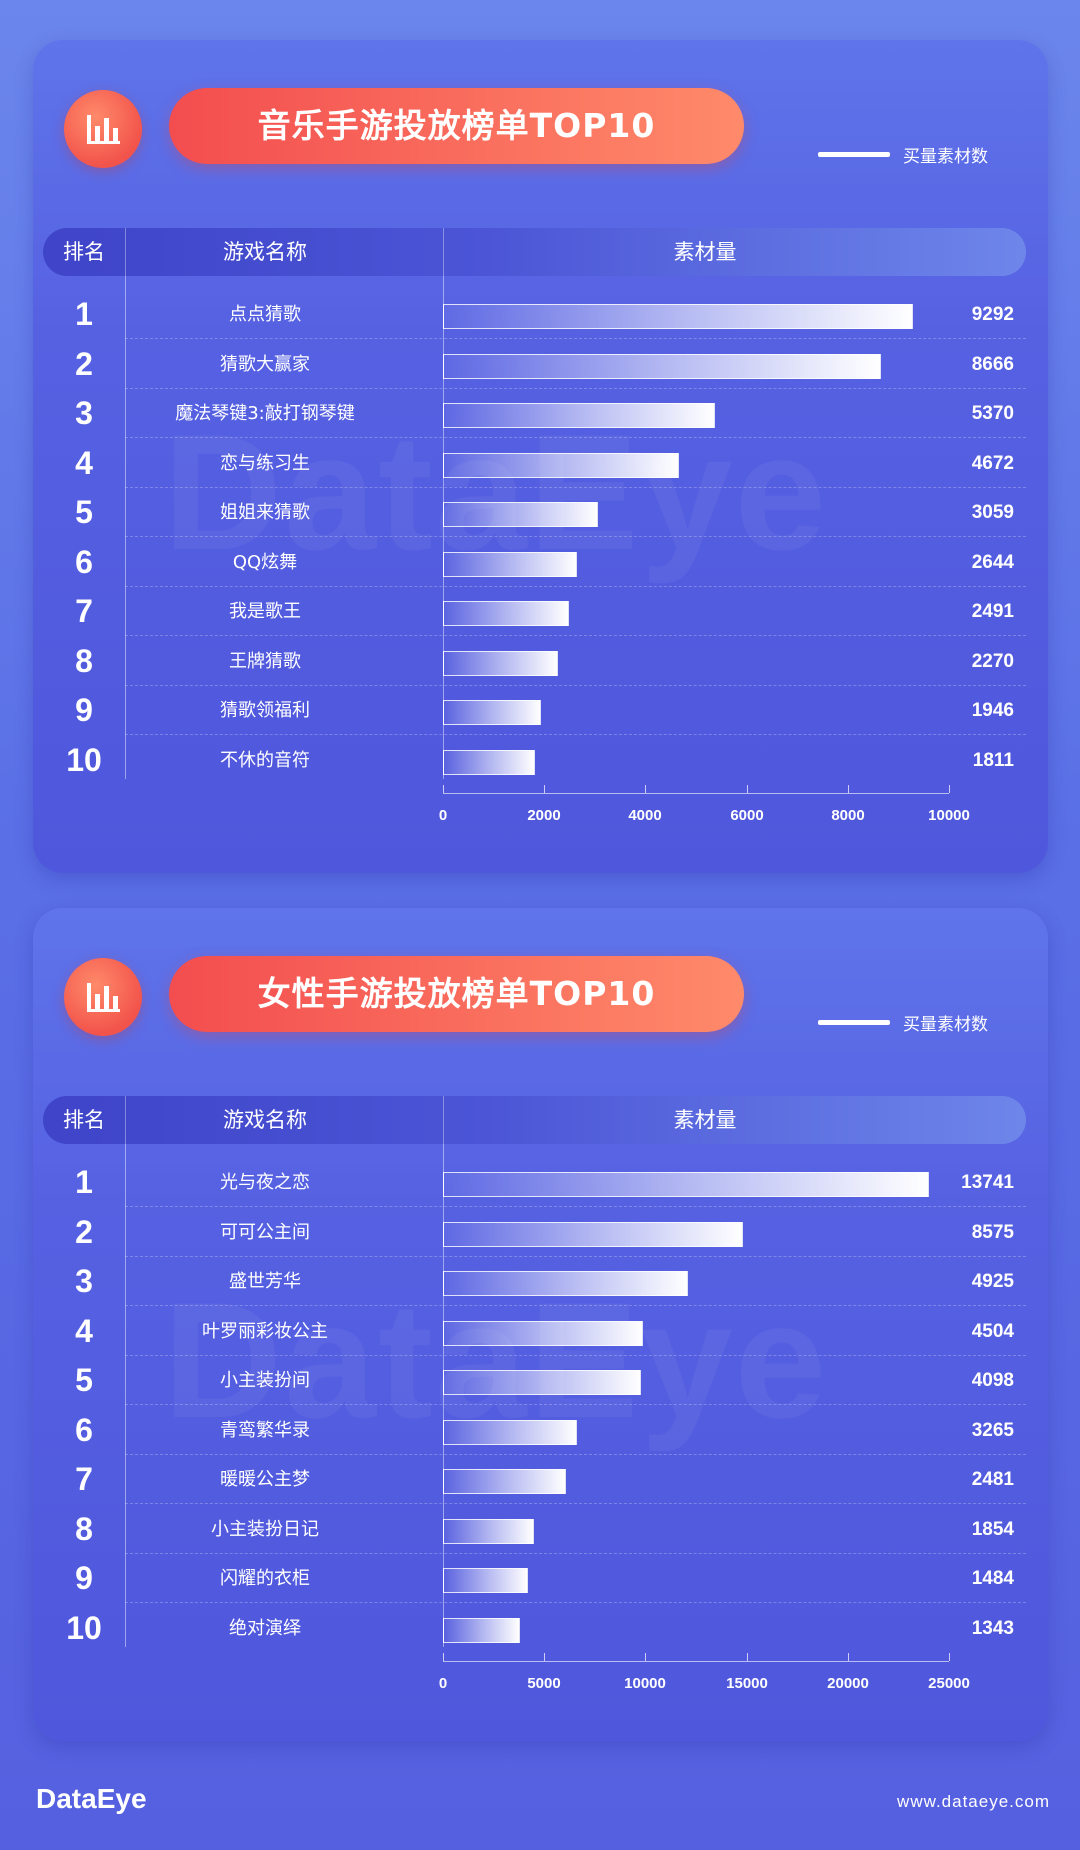 The image size is (1080, 1850). Describe the element at coordinates (992, 1578) in the screenshot. I see `bar-value-label: 1484` at that location.